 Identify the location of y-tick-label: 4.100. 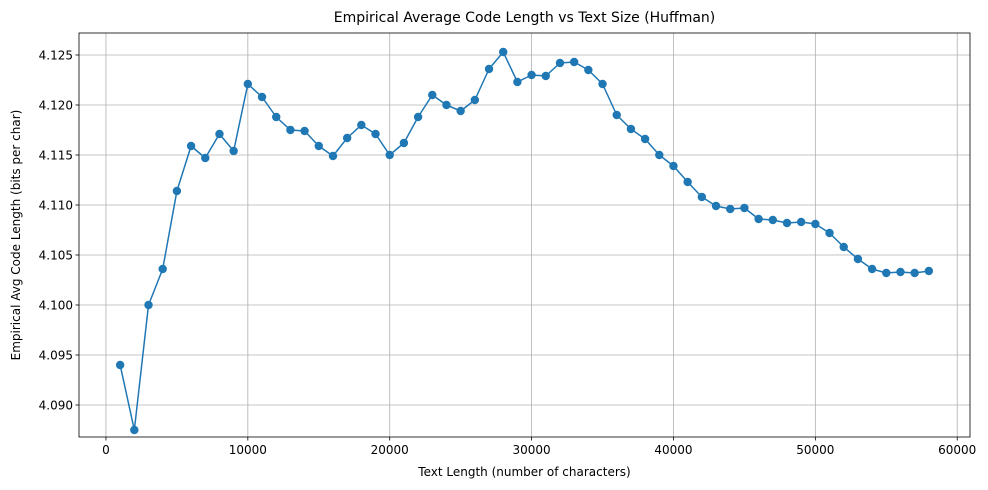
(56, 306).